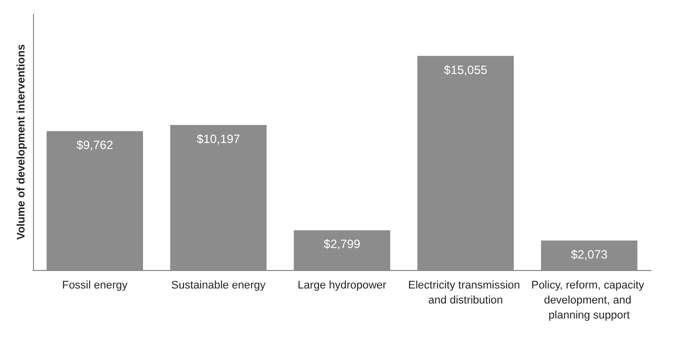 The image size is (675, 342). Describe the element at coordinates (342, 244) in the screenshot. I see `data-label: $2,799` at that location.